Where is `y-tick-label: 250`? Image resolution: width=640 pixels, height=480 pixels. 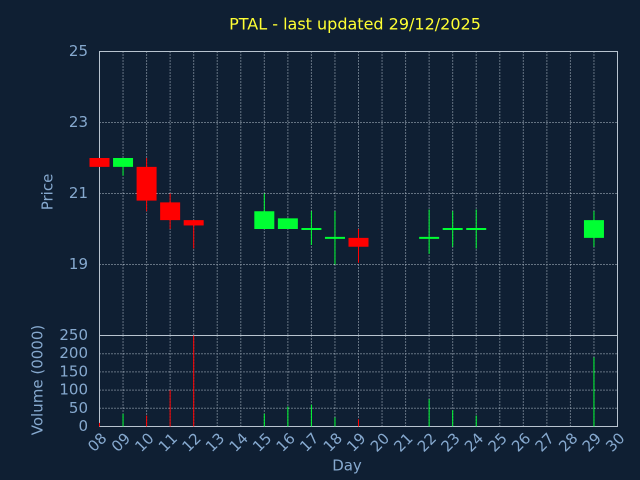
y-tick-label: 250 is located at coordinates (73, 335).